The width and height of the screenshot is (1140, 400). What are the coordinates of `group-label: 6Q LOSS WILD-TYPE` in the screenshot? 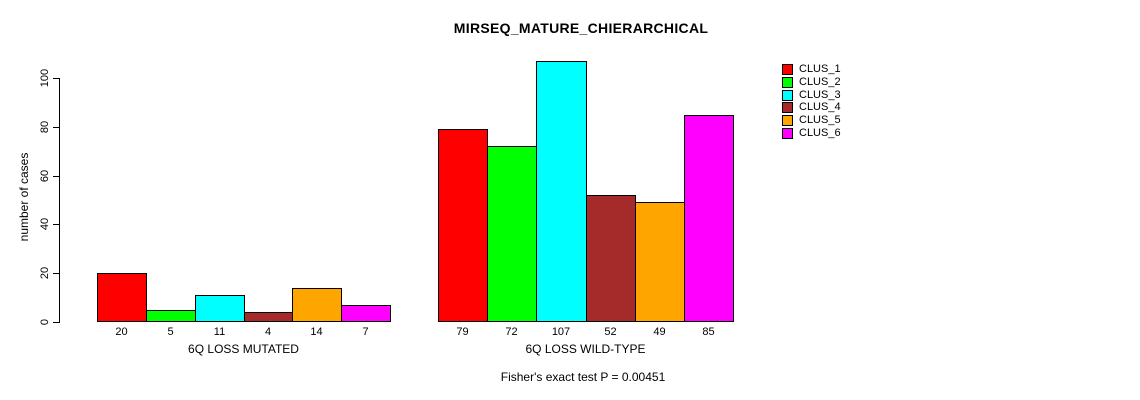 It's located at (585, 349).